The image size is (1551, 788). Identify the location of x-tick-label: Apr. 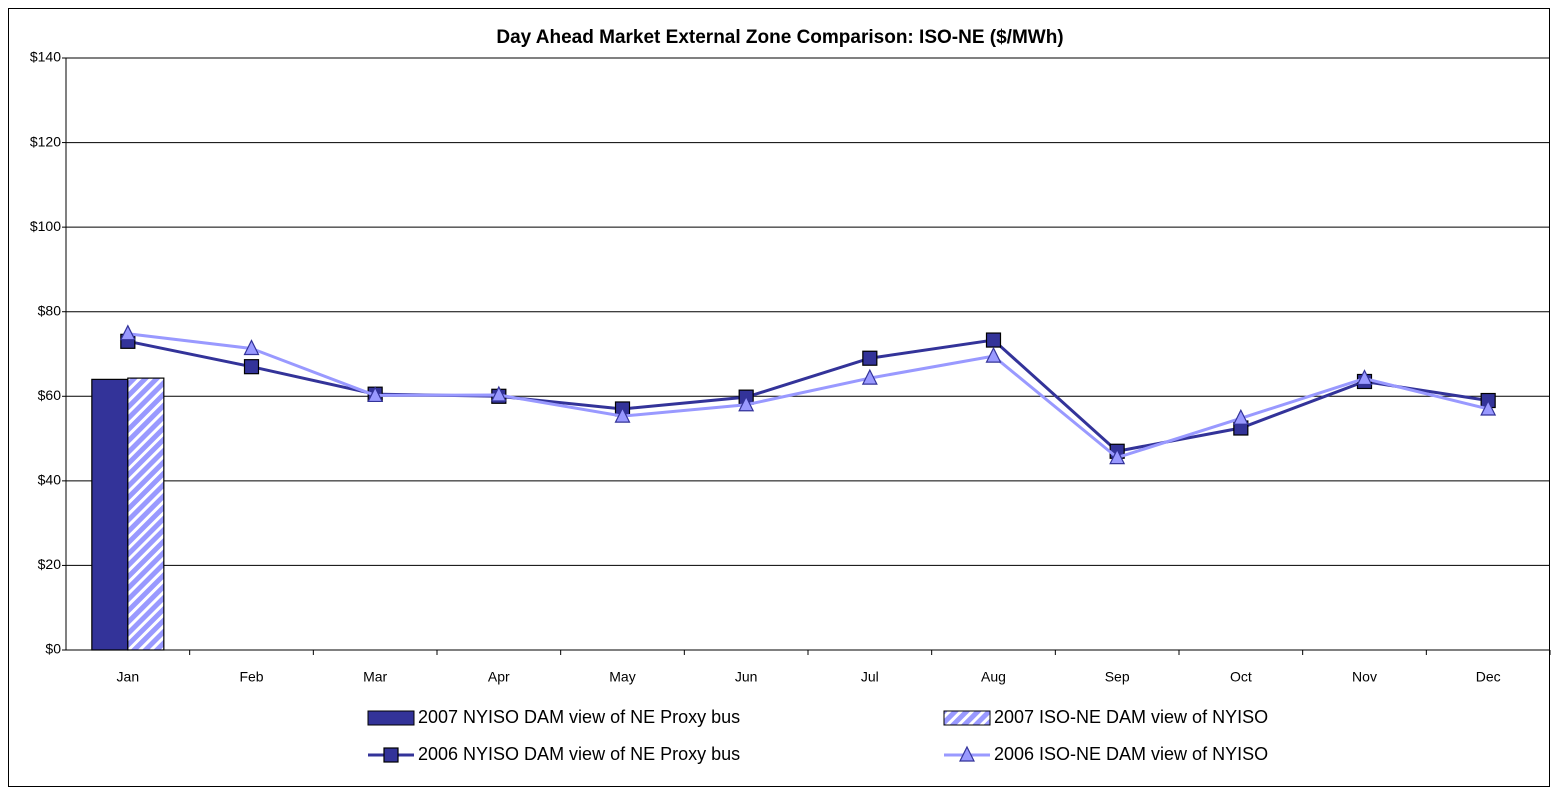
(499, 677).